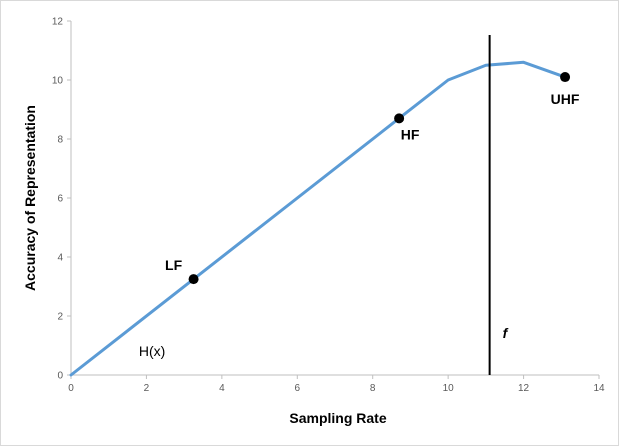 This screenshot has height=447, width=619. I want to click on point-label-hf: HF, so click(410, 134).